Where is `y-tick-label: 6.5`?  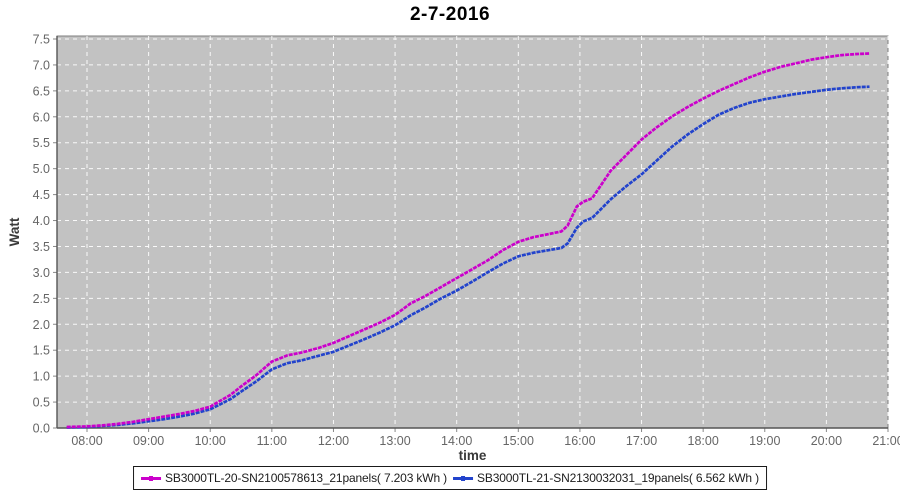
y-tick-label: 6.5 is located at coordinates (41, 91).